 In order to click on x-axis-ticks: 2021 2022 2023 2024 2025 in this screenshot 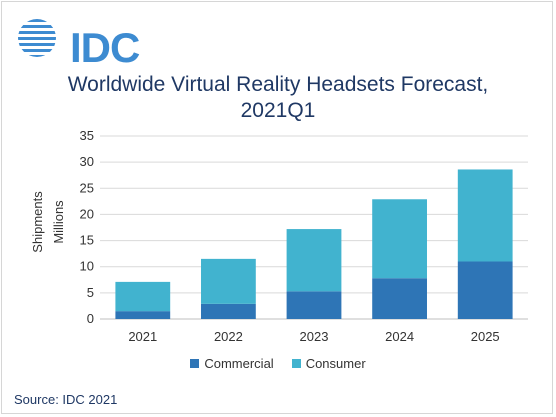, I will do `click(313, 336)`.